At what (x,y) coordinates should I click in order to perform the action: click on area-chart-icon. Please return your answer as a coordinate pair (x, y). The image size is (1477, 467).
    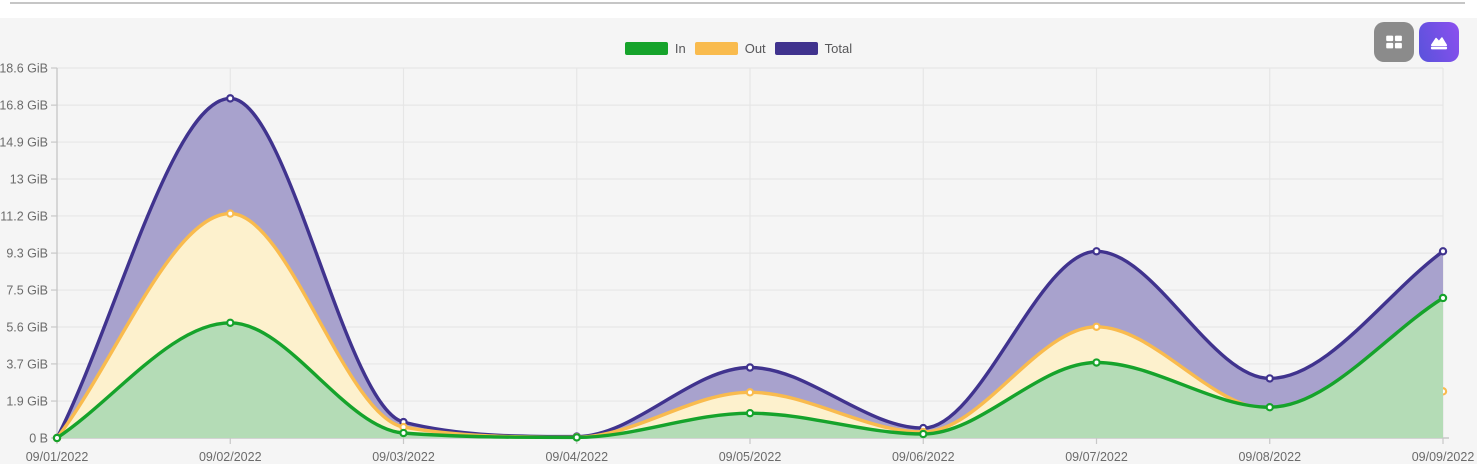
    Looking at the image, I should click on (1439, 42).